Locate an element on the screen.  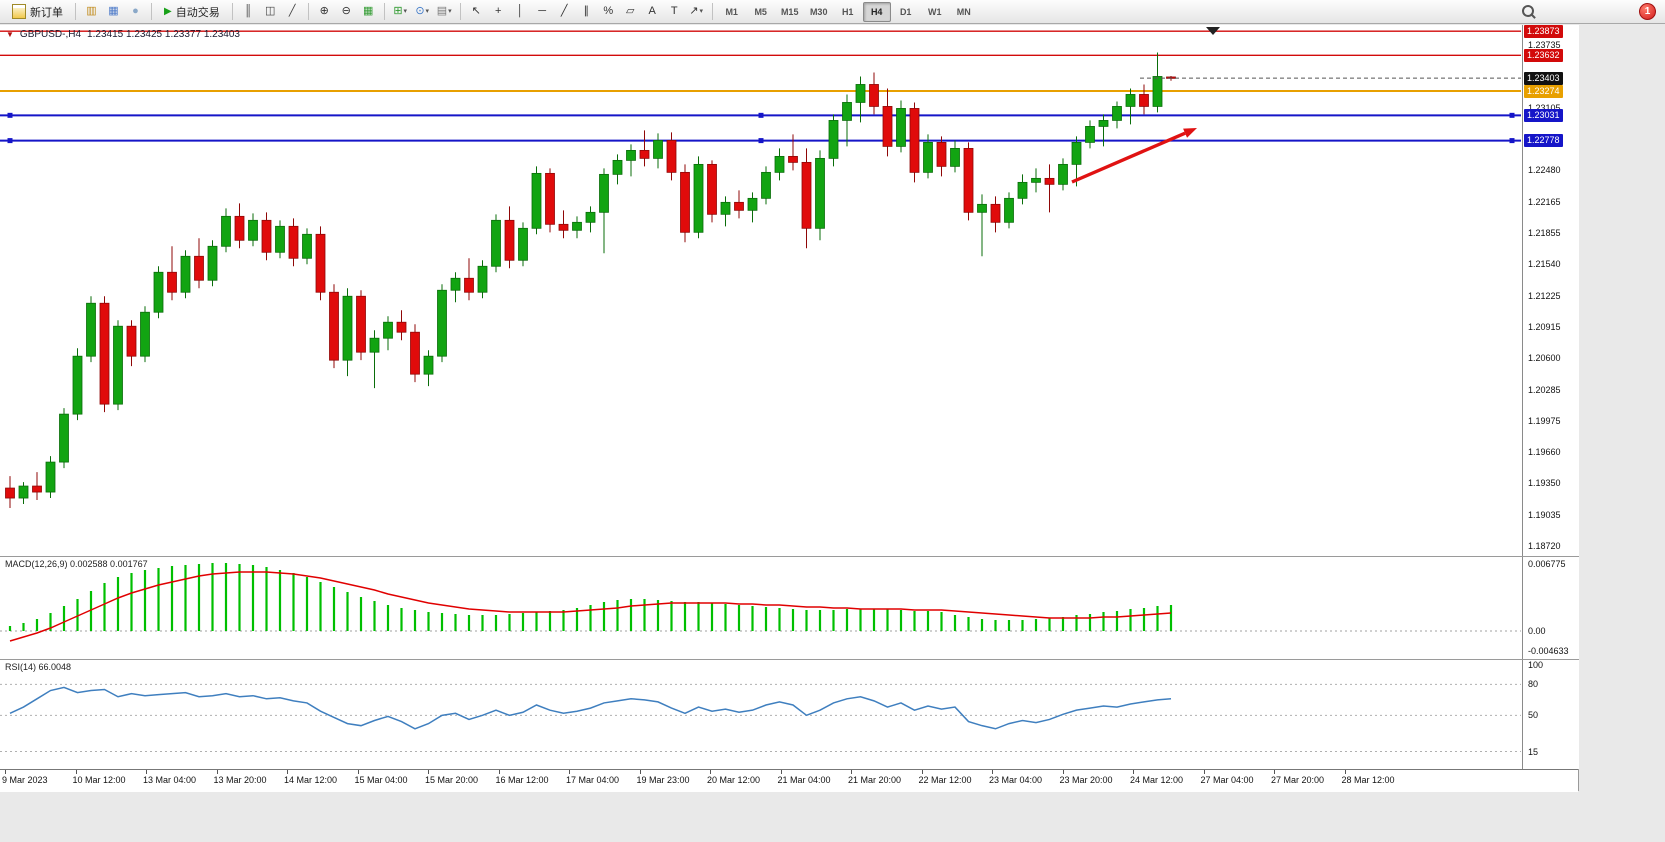
candlestick-chart-icon: ◫ is located at coordinates (270, 12).